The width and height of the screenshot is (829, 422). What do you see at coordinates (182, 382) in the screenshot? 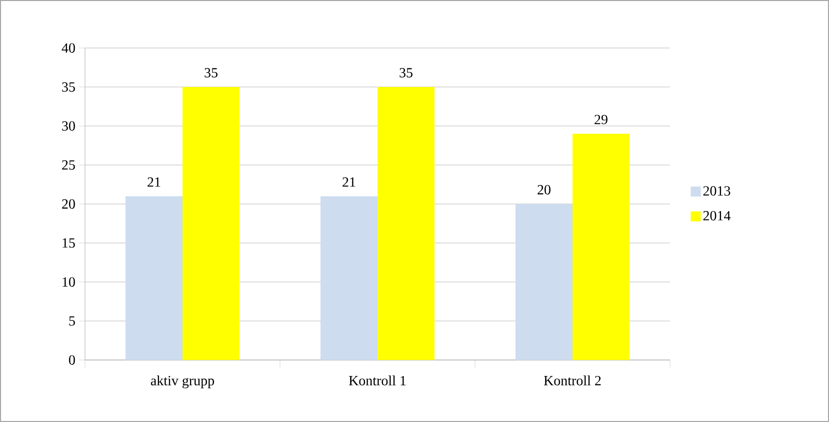
I see `x-tick-label: aktiv grupp` at bounding box center [182, 382].